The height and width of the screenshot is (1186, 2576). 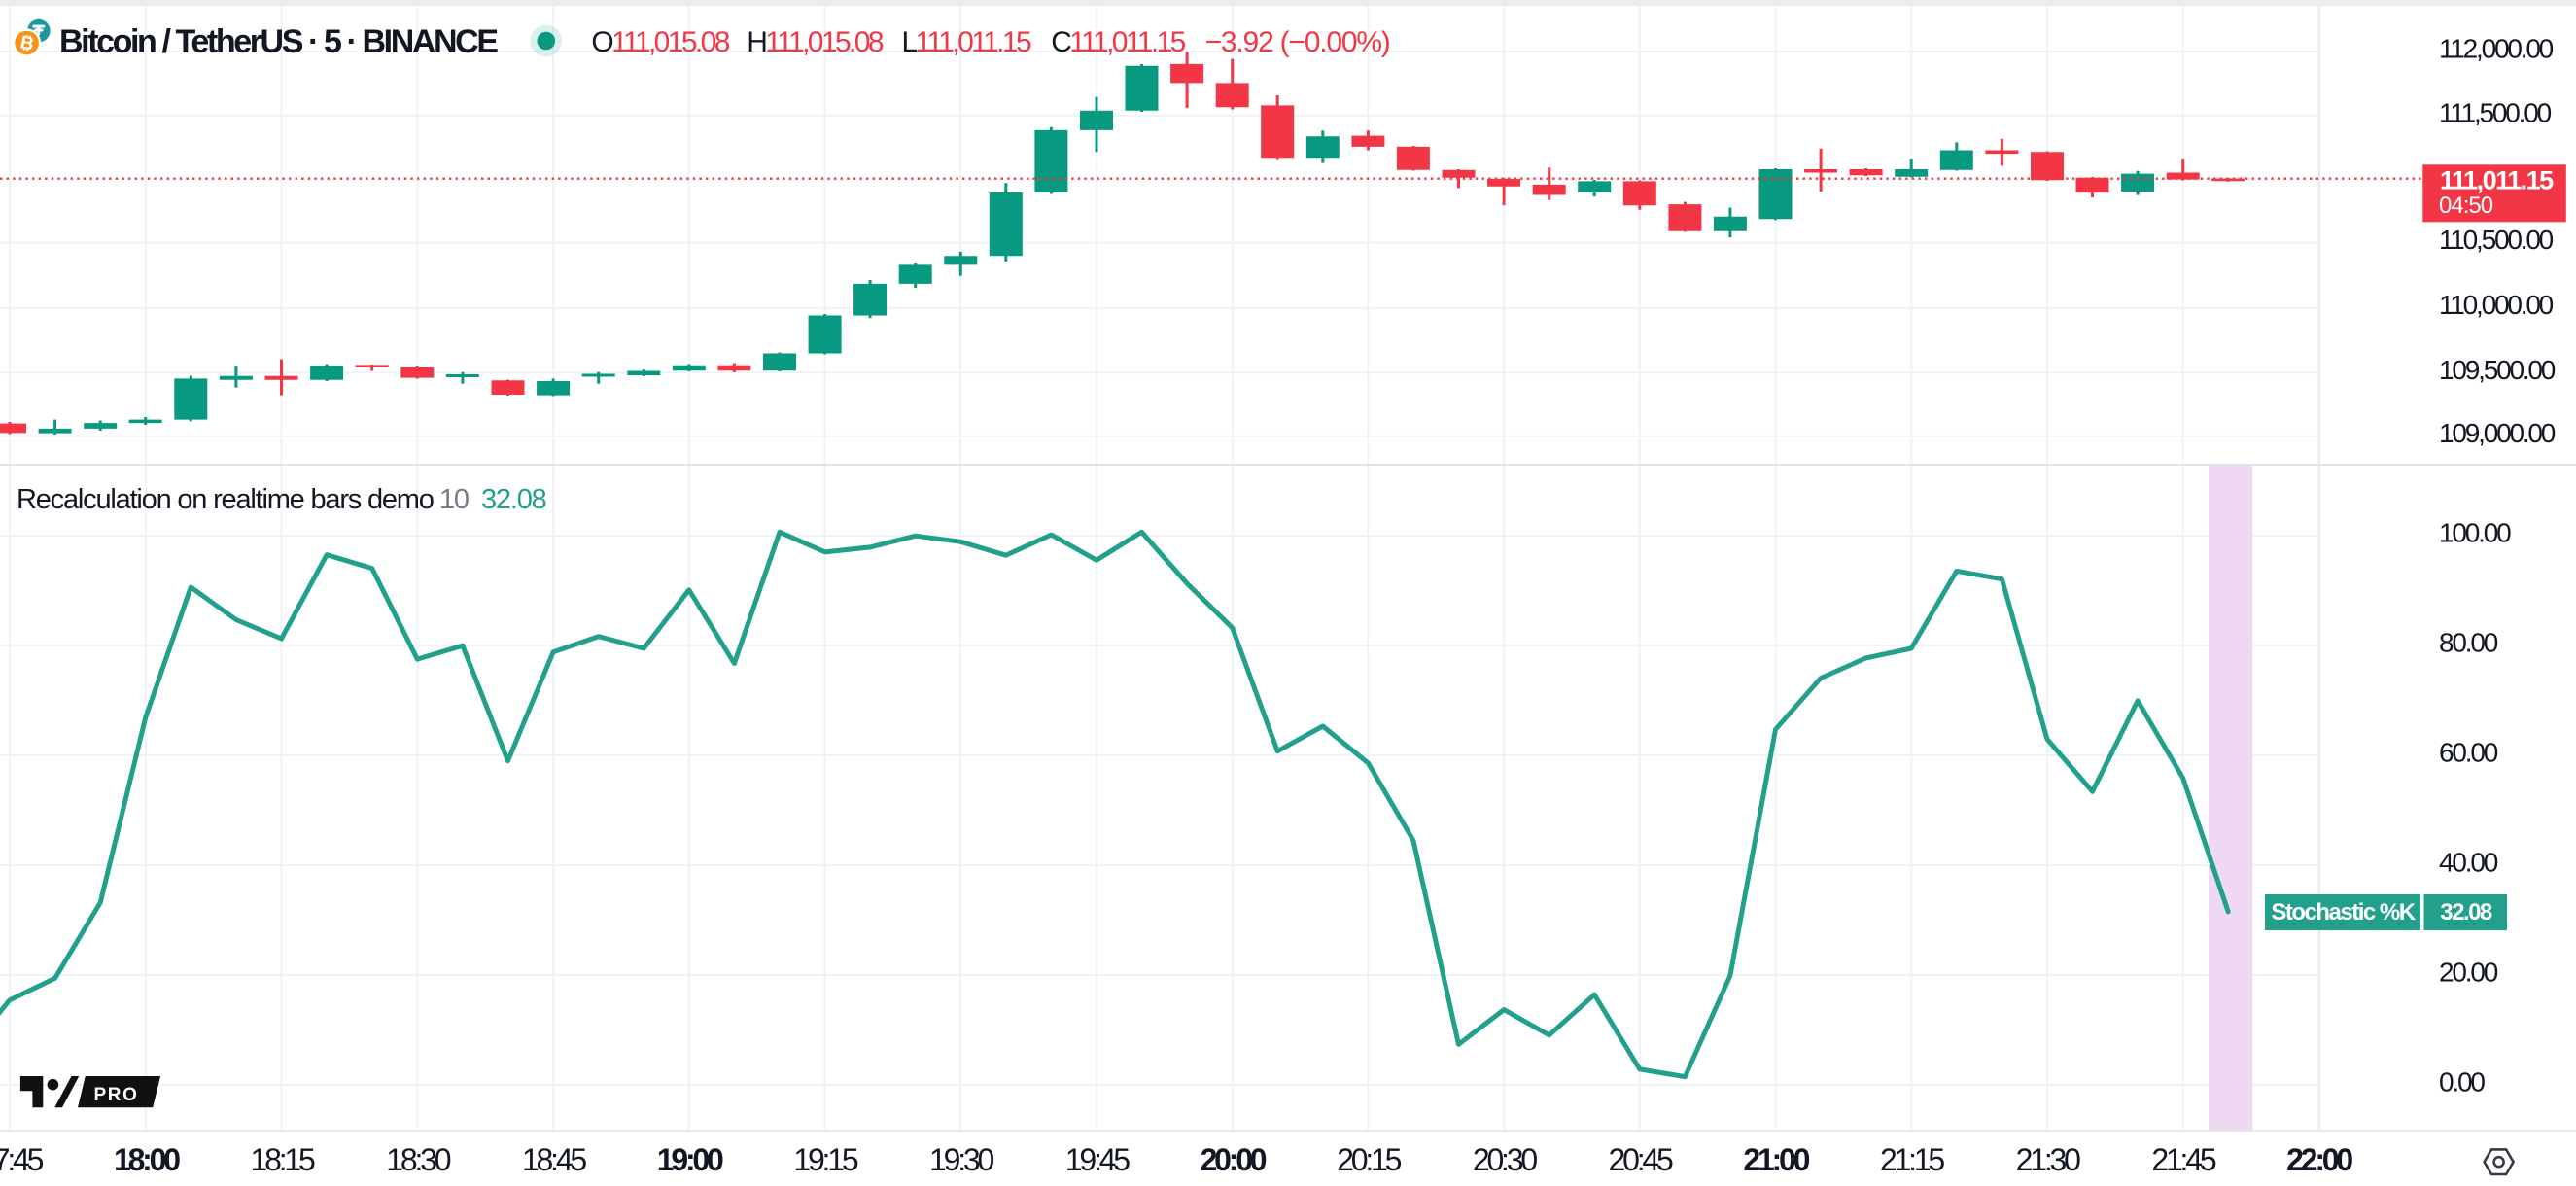 What do you see at coordinates (117, 1095) in the screenshot?
I see `svg-text: PRO` at bounding box center [117, 1095].